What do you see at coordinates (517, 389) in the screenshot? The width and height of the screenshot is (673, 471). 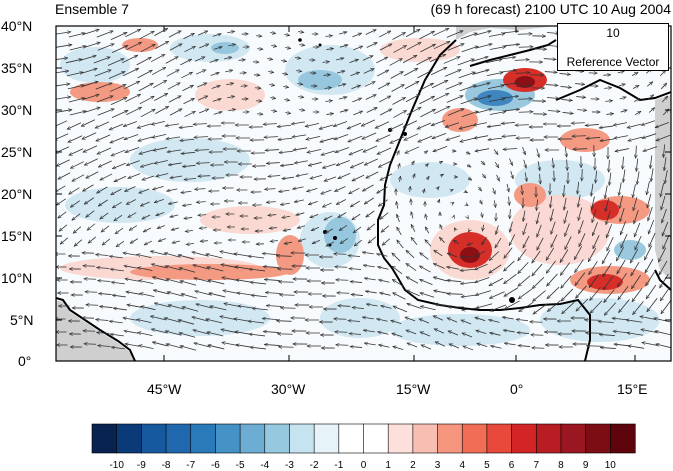 I see `x-tick-label: 0°` at bounding box center [517, 389].